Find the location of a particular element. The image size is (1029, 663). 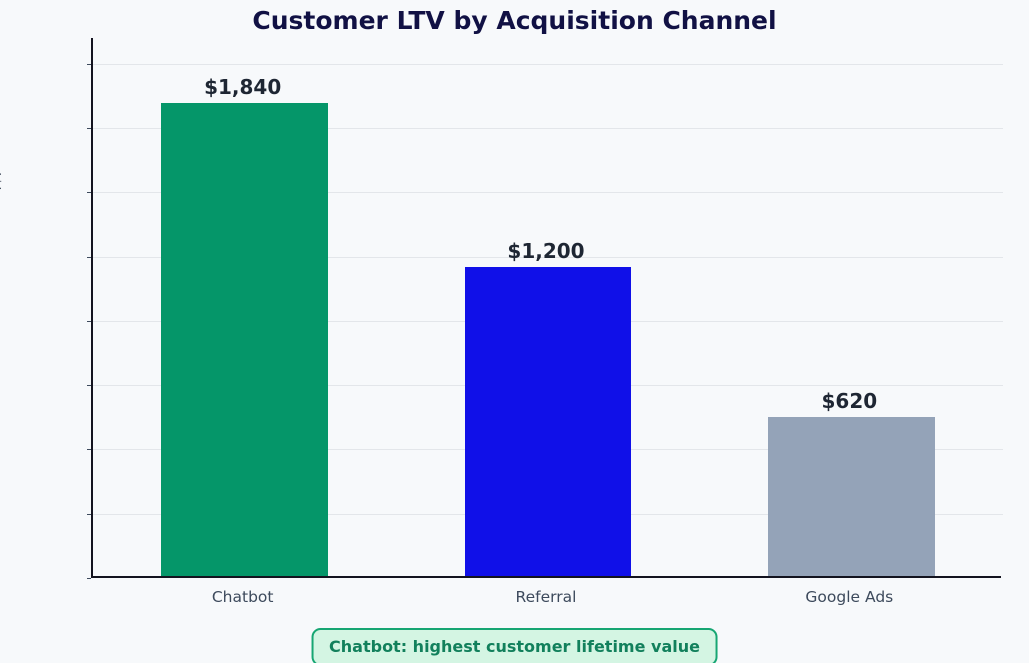

bar-value-label: $1,200 is located at coordinates (546, 251).